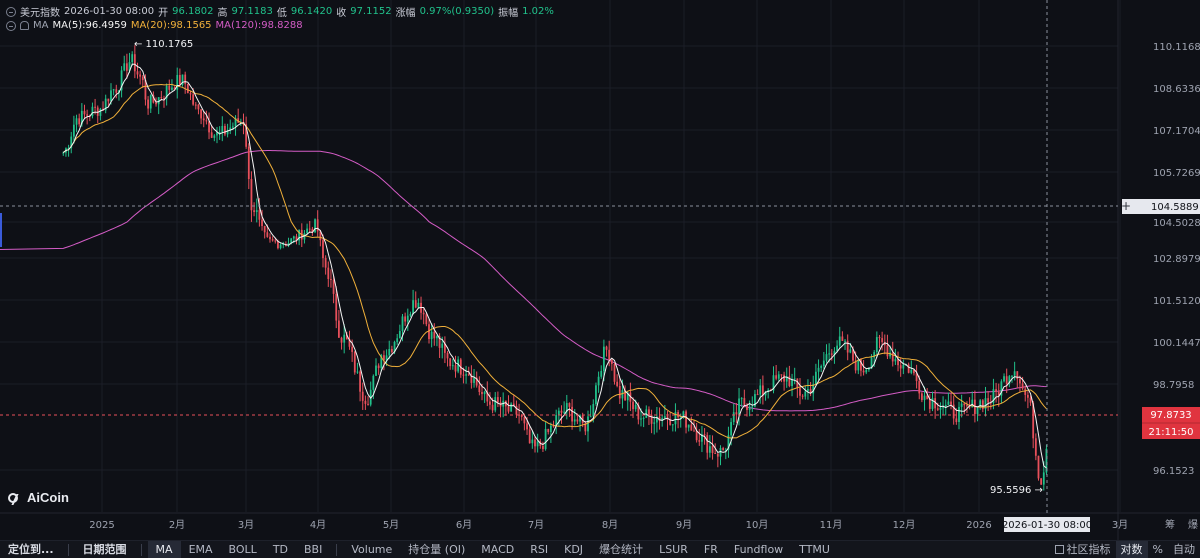 The image size is (1200, 558). What do you see at coordinates (252, 11) in the screenshot?
I see `high-value: 97.1183` at bounding box center [252, 11].